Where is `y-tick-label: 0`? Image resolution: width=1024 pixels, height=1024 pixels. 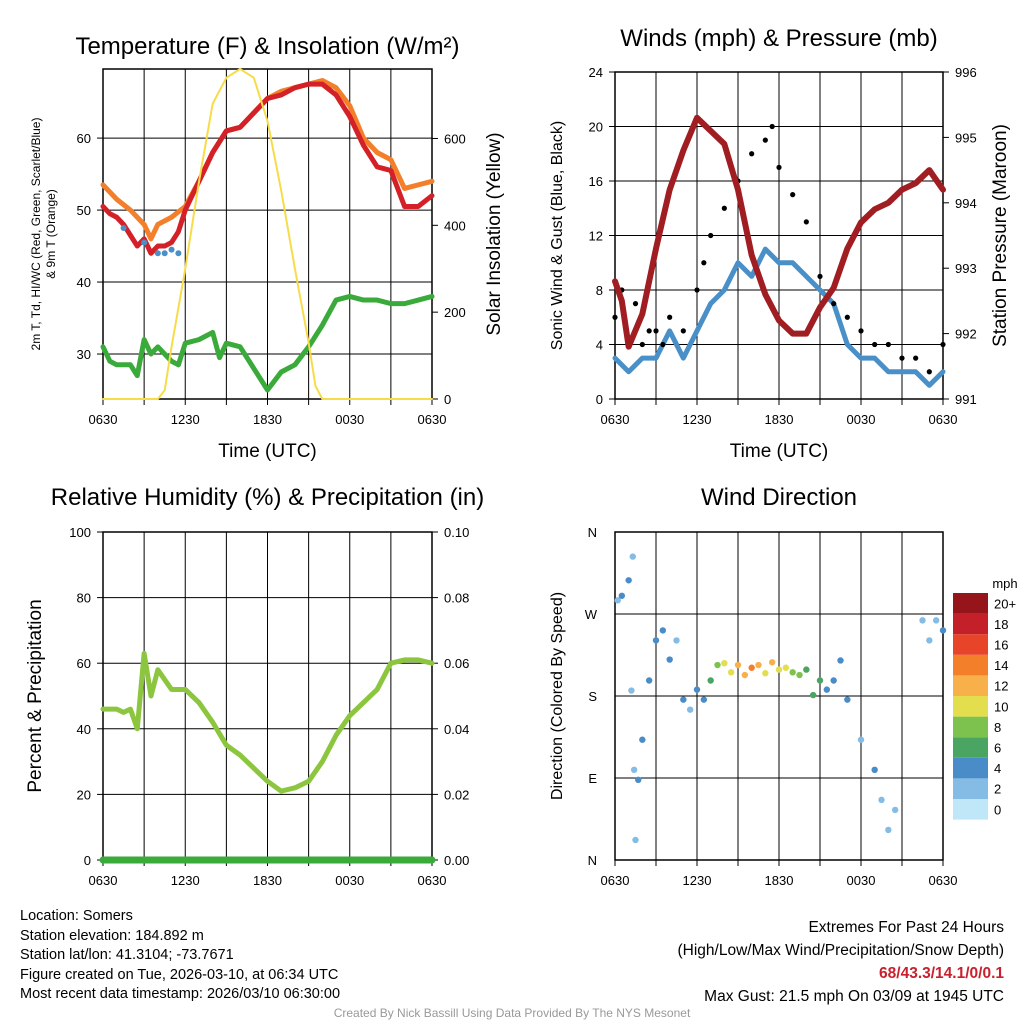 y-tick-label: 0 is located at coordinates (599, 399).